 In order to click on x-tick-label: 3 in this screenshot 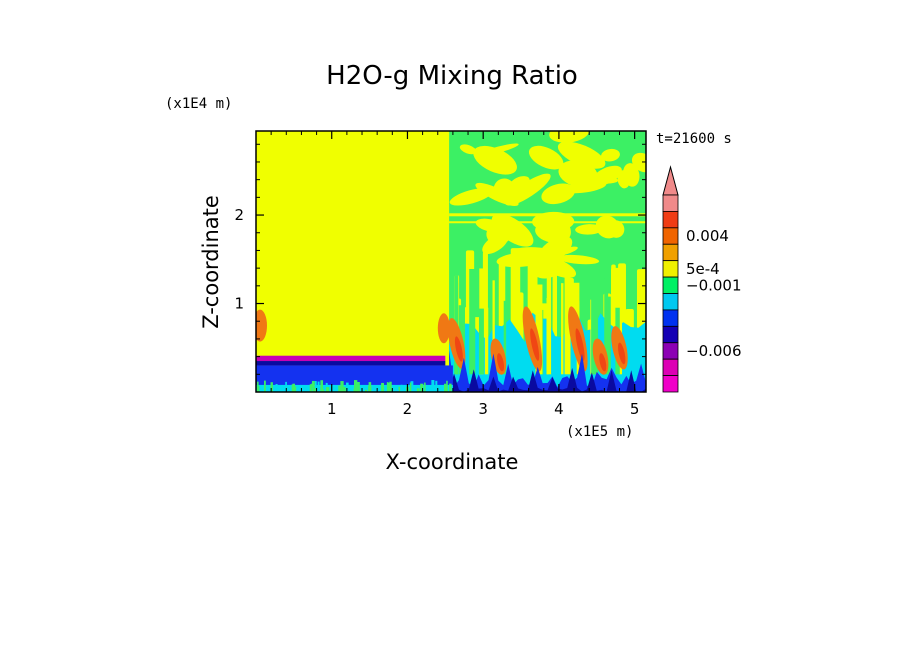, I will do `click(483, 409)`.